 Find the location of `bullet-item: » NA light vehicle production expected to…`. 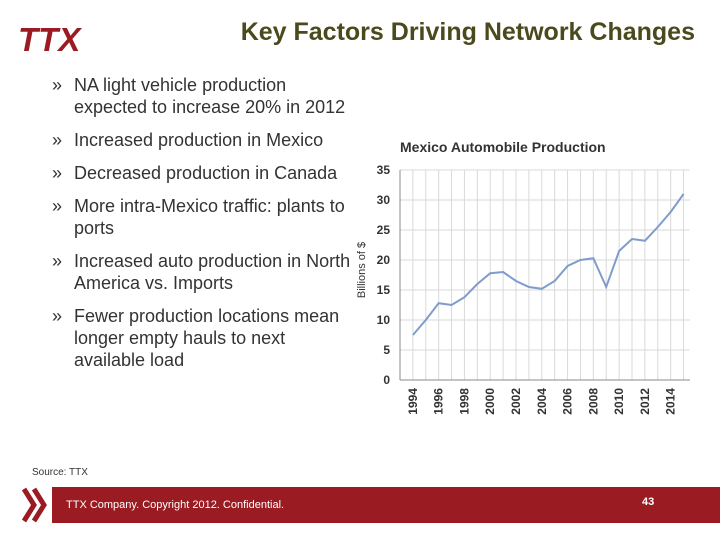

bullet-item: » NA light vehicle production expected to… is located at coordinates (199, 96).